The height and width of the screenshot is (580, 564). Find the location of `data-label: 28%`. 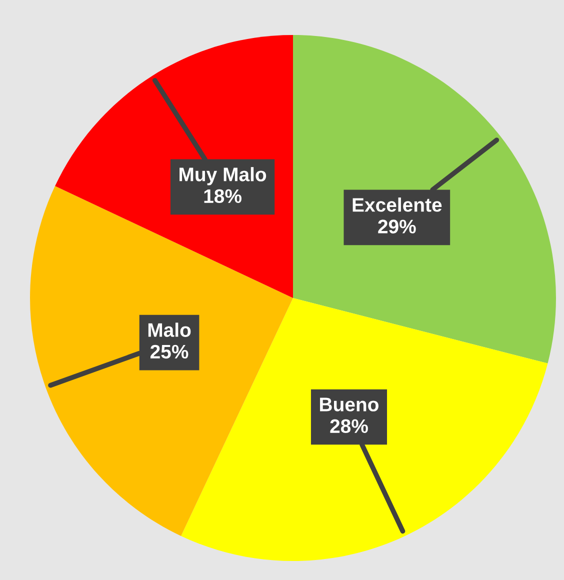

data-label: 28% is located at coordinates (349, 426).